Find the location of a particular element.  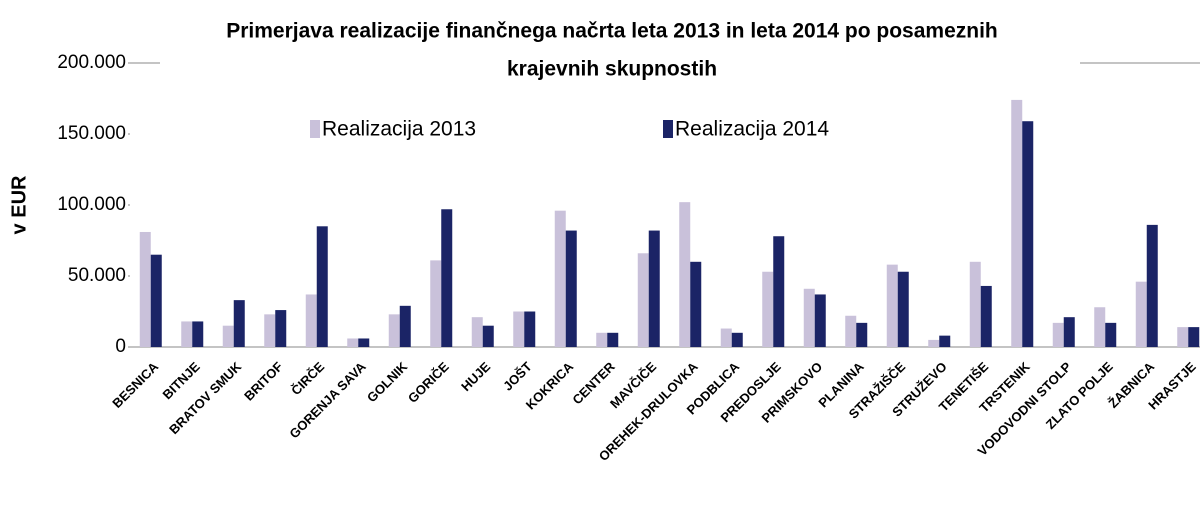

y-tick-label: 200.000 is located at coordinates (91, 62).